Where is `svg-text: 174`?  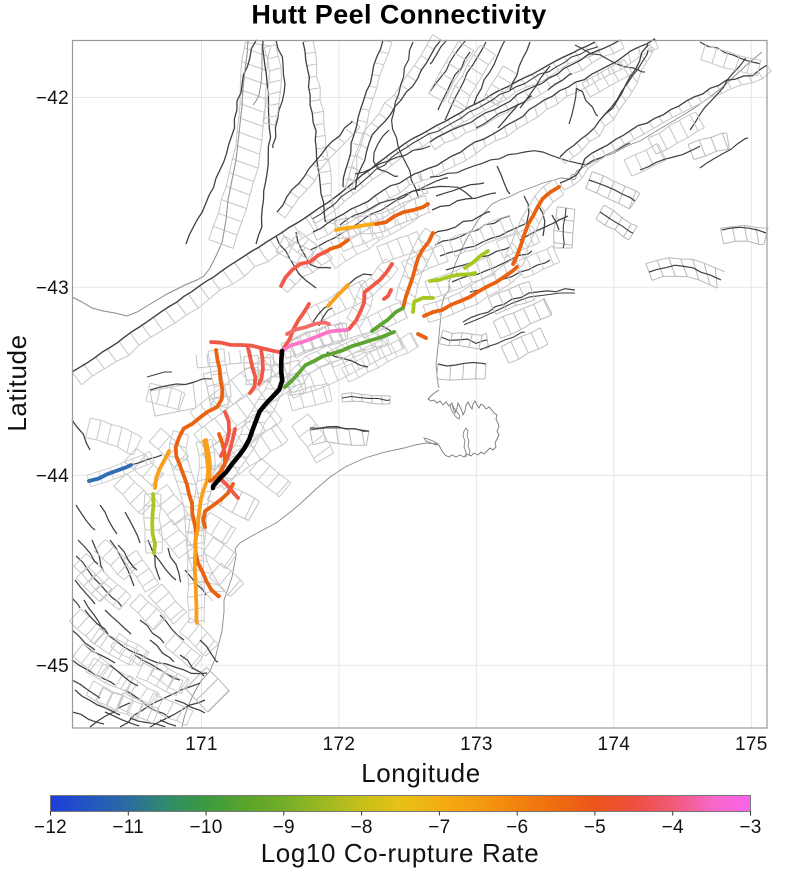 svg-text: 174 is located at coordinates (613, 744).